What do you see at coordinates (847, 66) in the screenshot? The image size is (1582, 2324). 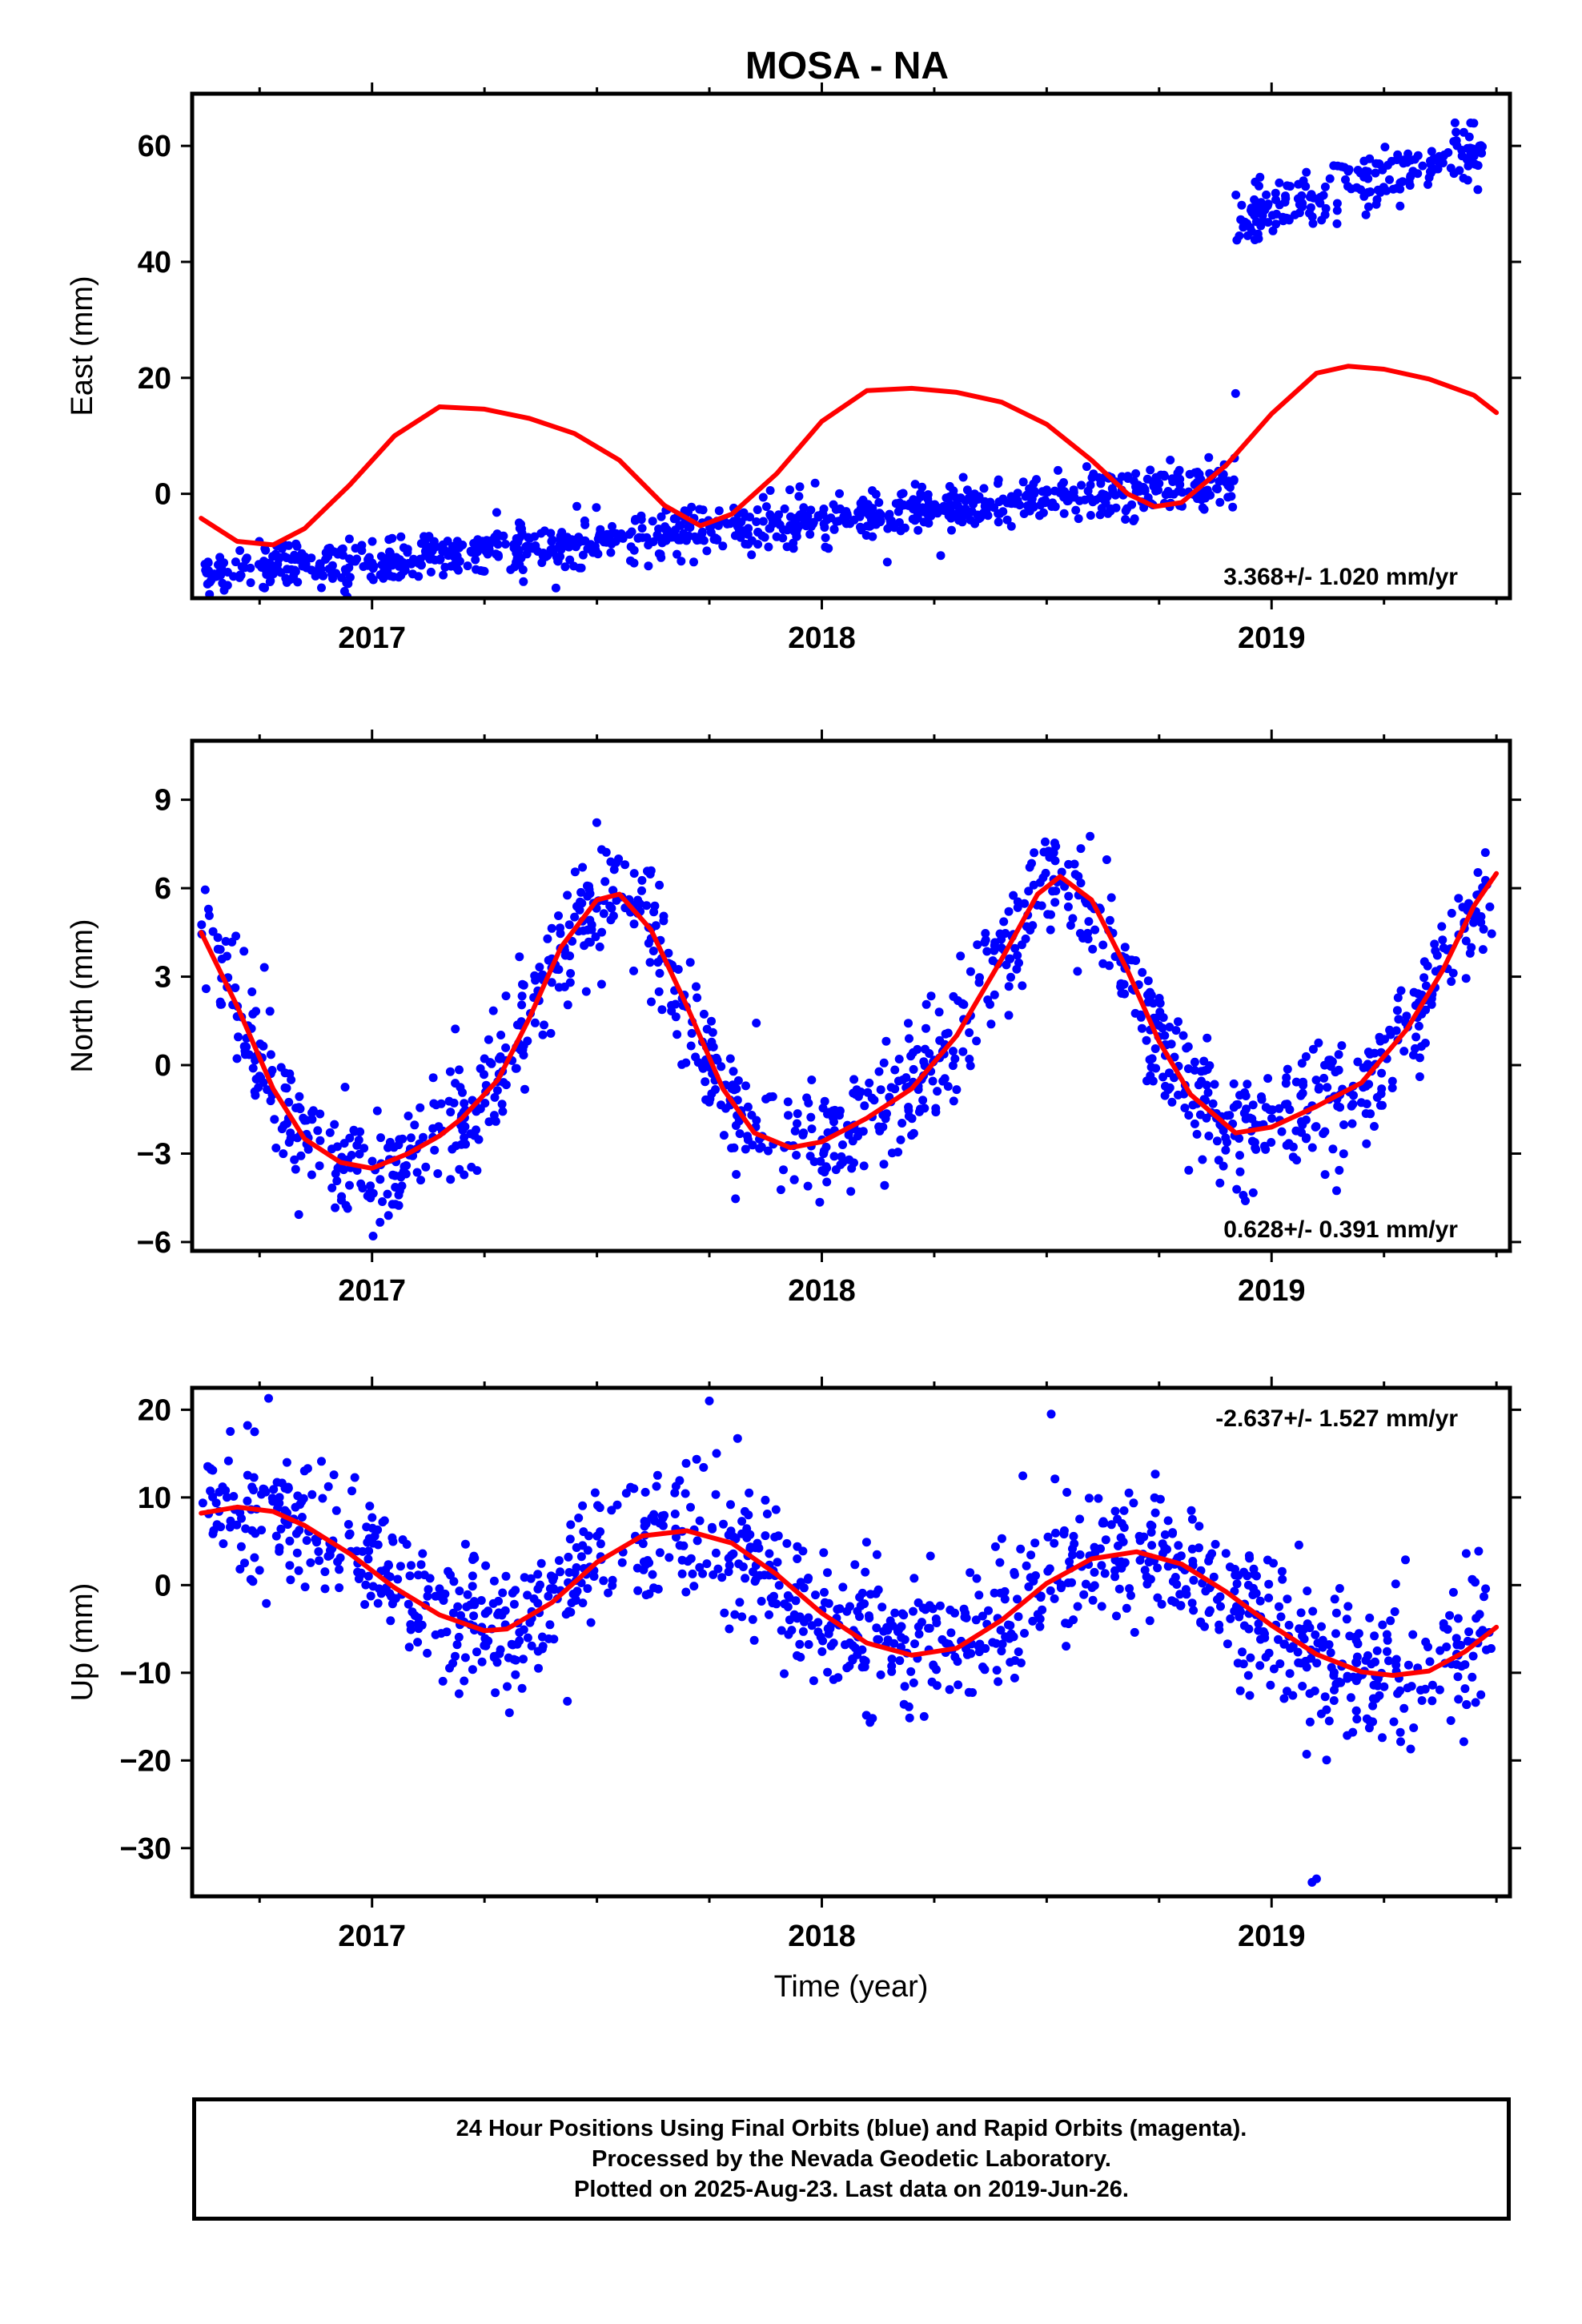 I see `chart-title: MOSA - NA` at bounding box center [847, 66].